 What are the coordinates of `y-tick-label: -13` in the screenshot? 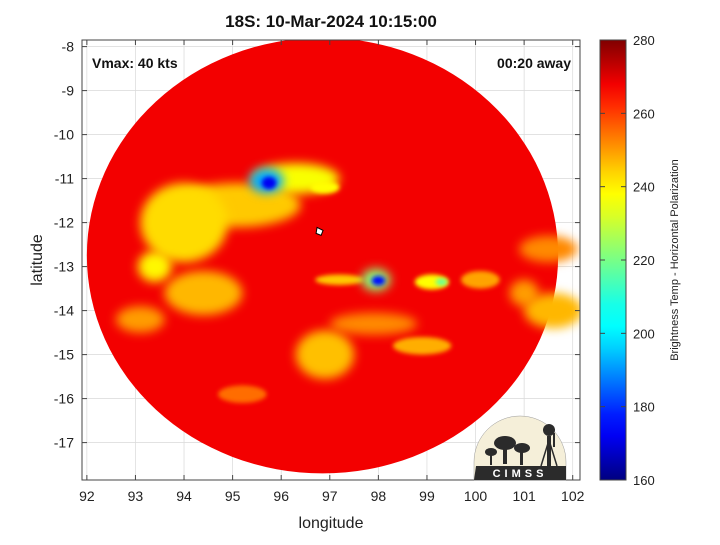 It's located at (64, 267).